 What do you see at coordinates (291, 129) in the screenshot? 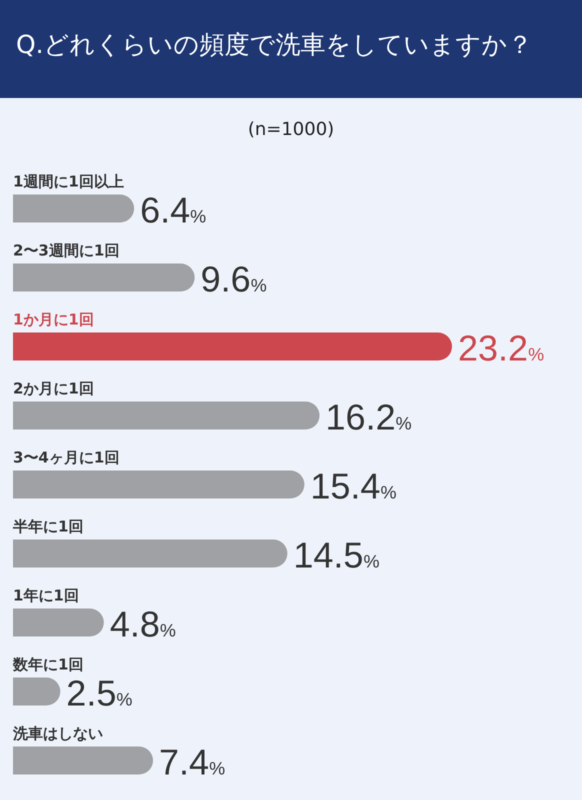
I see `chart-subtitle: (n=1000)` at bounding box center [291, 129].